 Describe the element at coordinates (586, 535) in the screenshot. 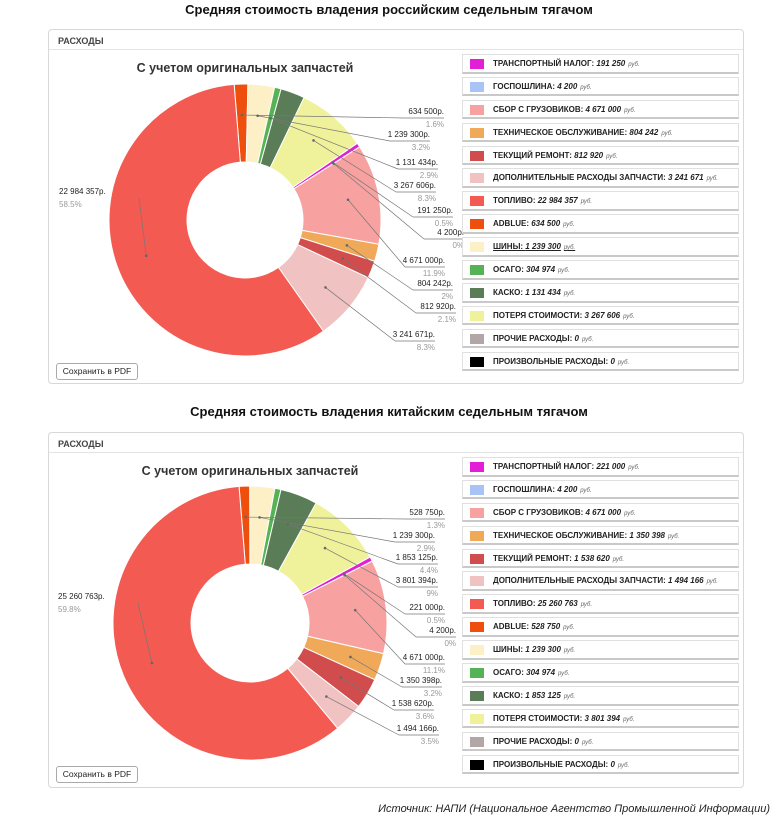

I see `legend-label: ТЕХНИЧЕСКОЕ ОБСЛУЖИВАНИЕ: 1 350 398 руб.` at that location.